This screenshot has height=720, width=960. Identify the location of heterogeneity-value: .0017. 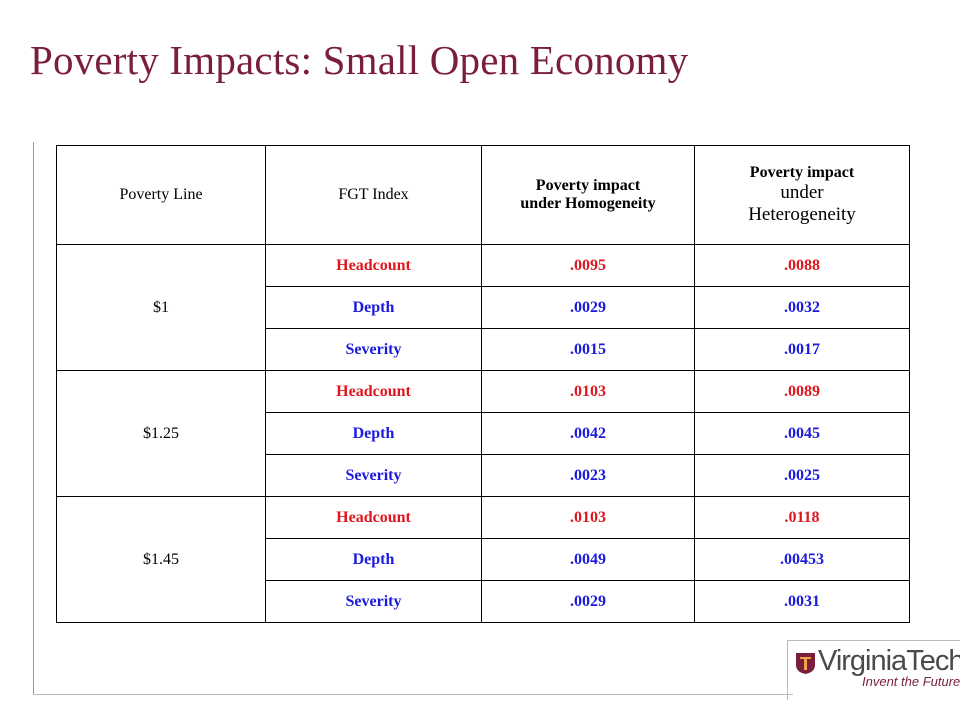
(802, 349).